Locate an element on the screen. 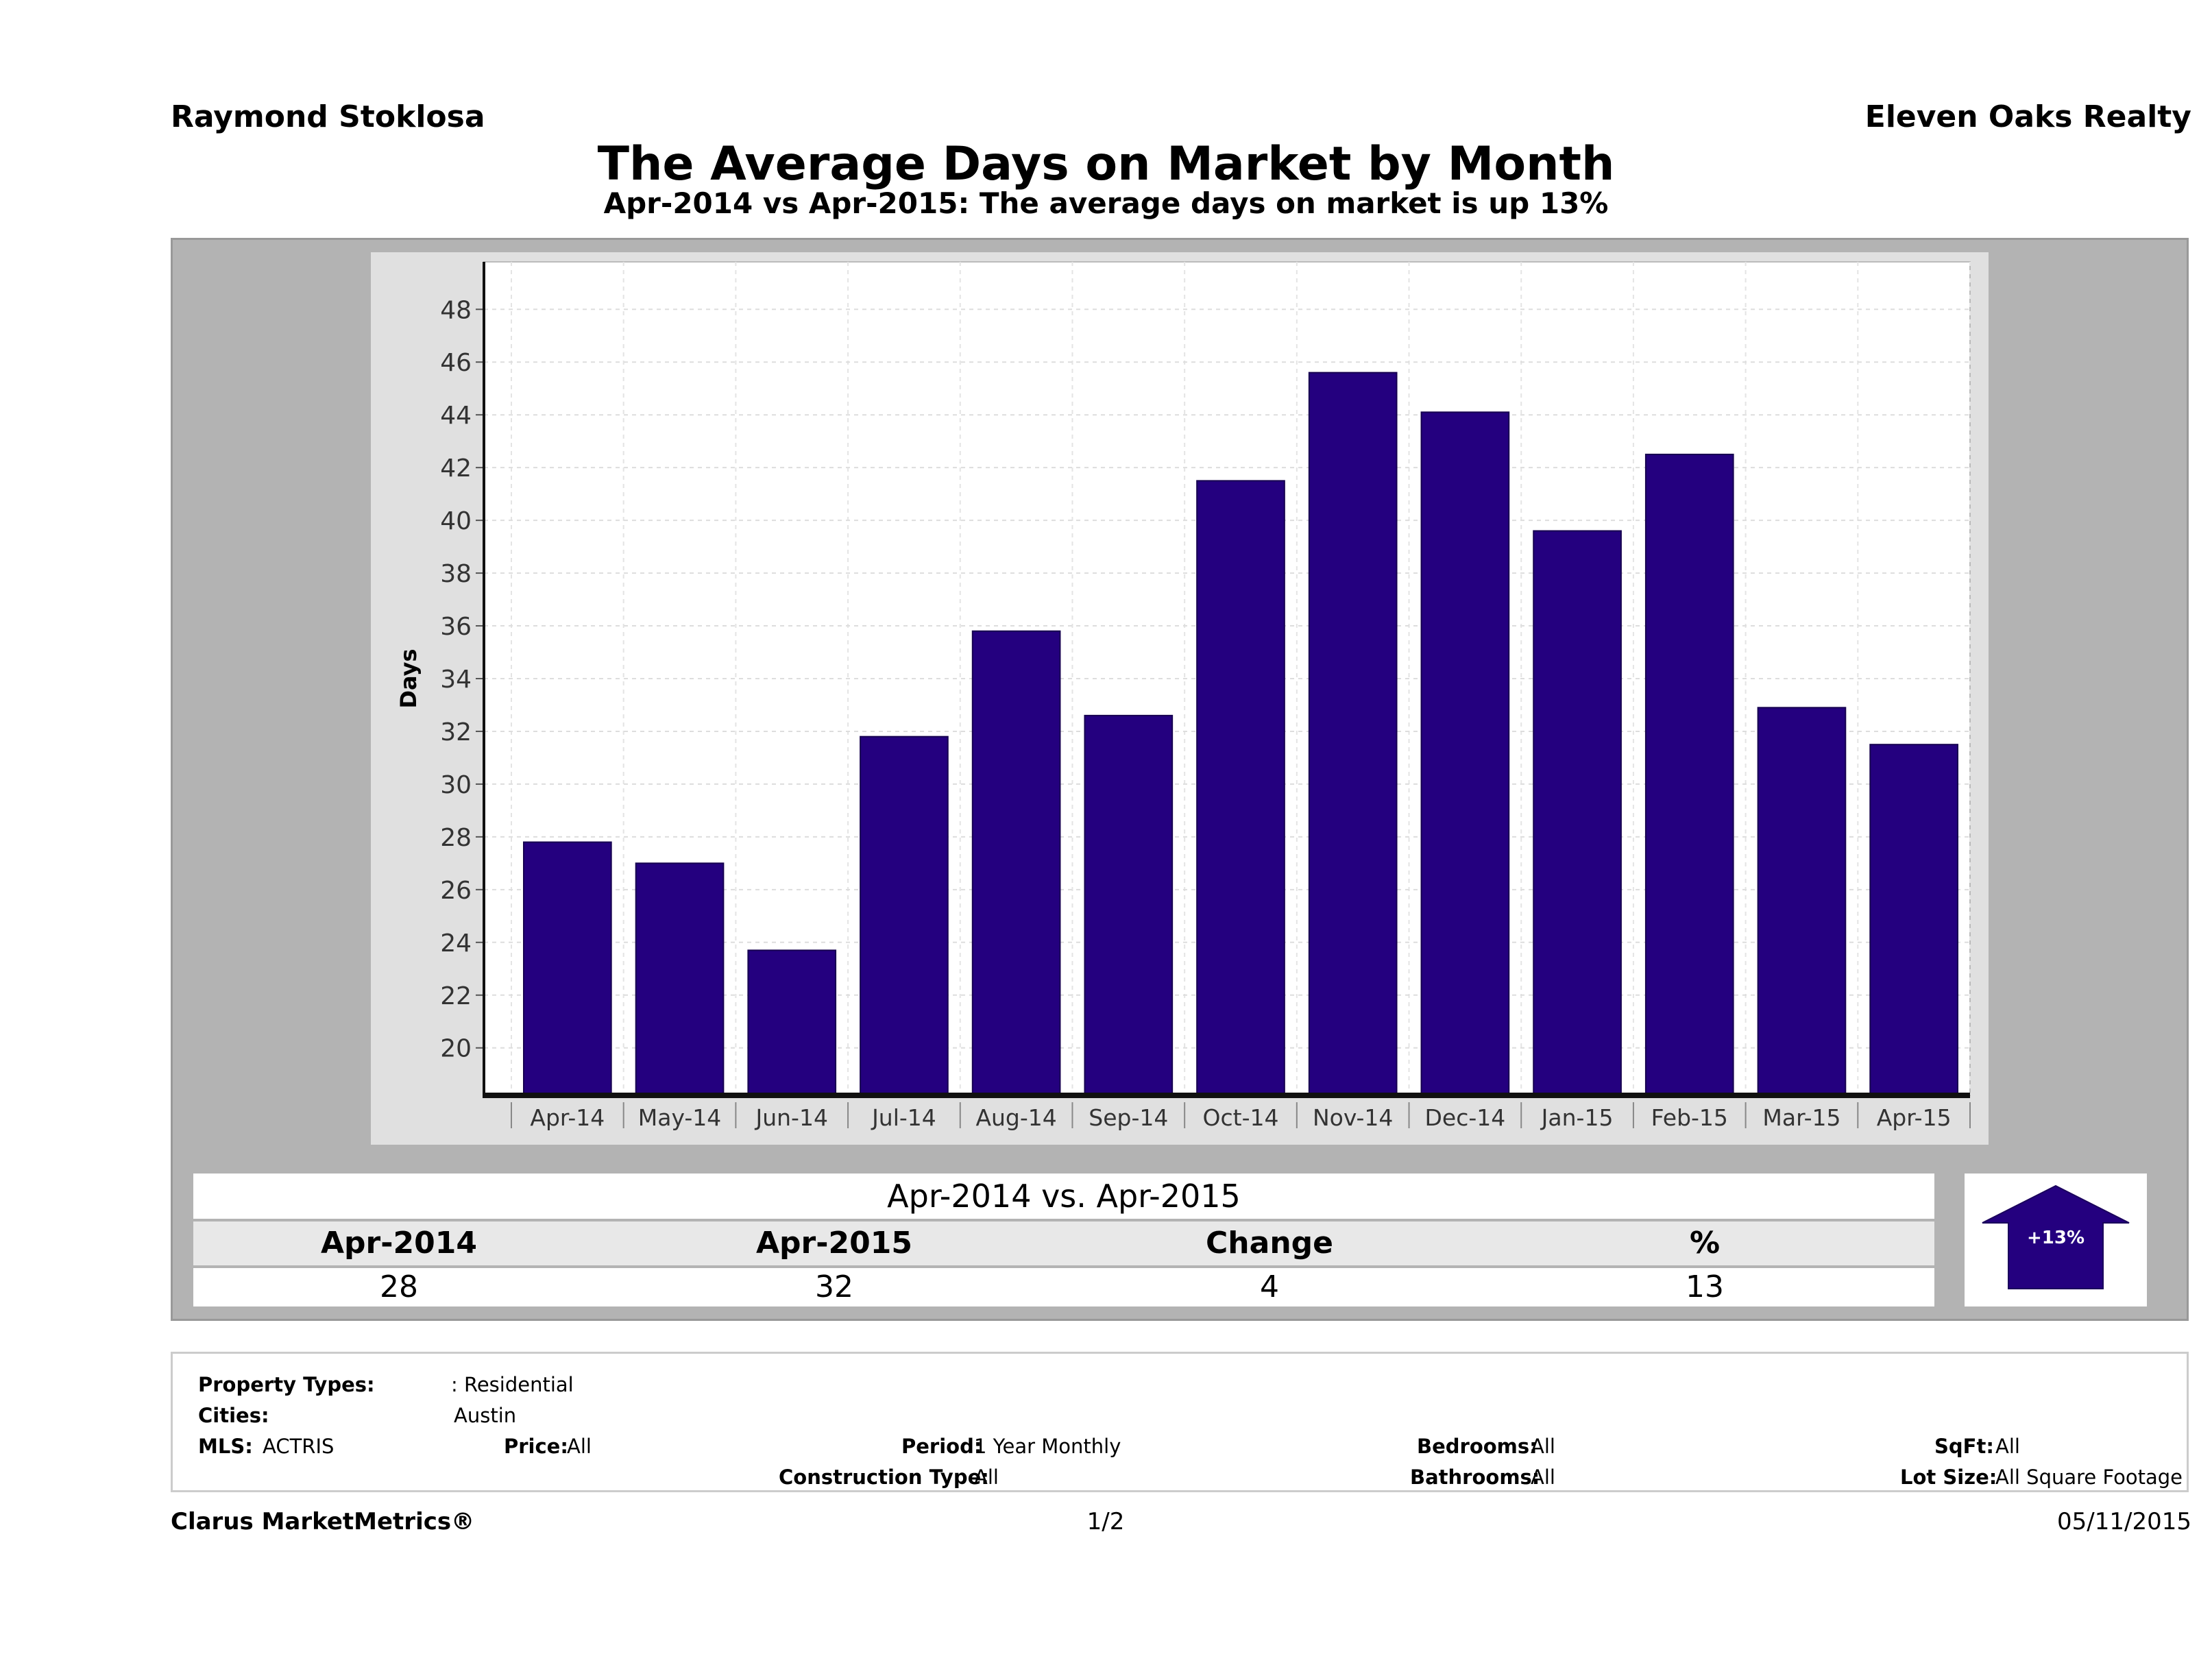 The width and height of the screenshot is (2212, 1678). y-tick-label: 28 is located at coordinates (456, 838).